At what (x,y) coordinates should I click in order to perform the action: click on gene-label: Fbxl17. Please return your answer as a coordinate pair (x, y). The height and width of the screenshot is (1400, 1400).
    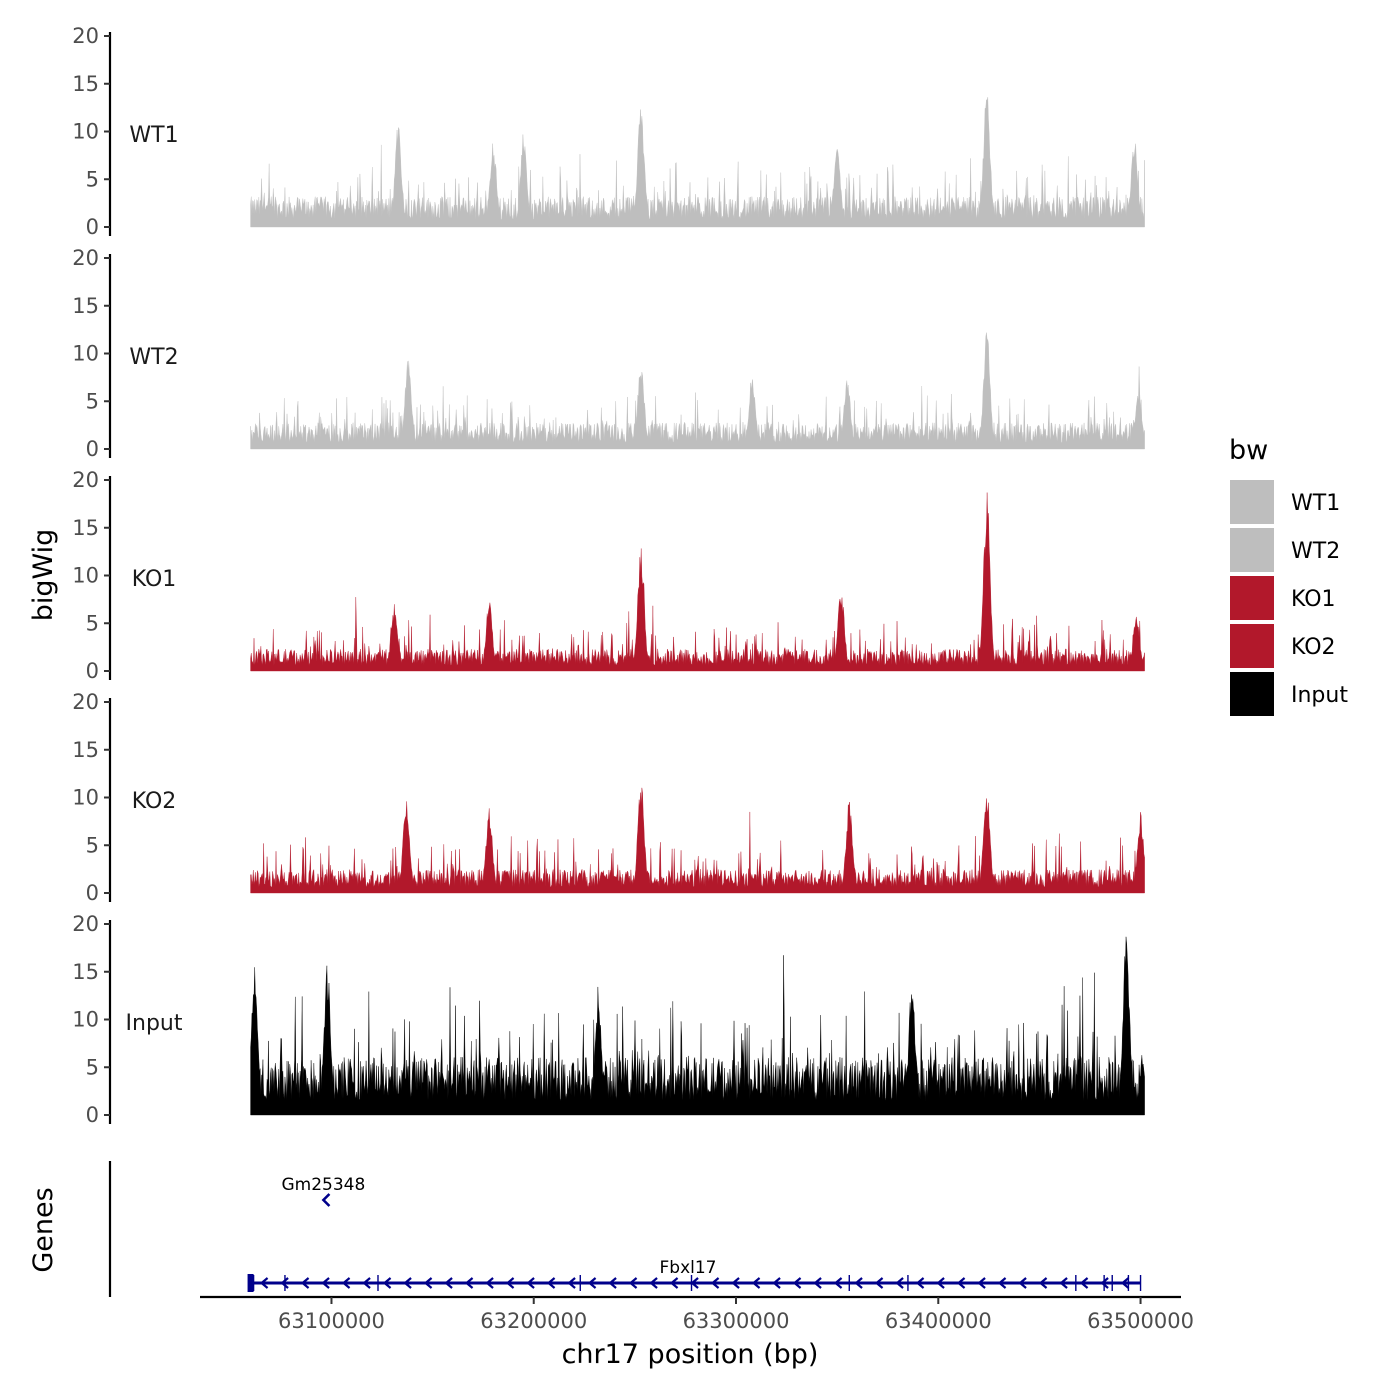
    Looking at the image, I should click on (688, 1268).